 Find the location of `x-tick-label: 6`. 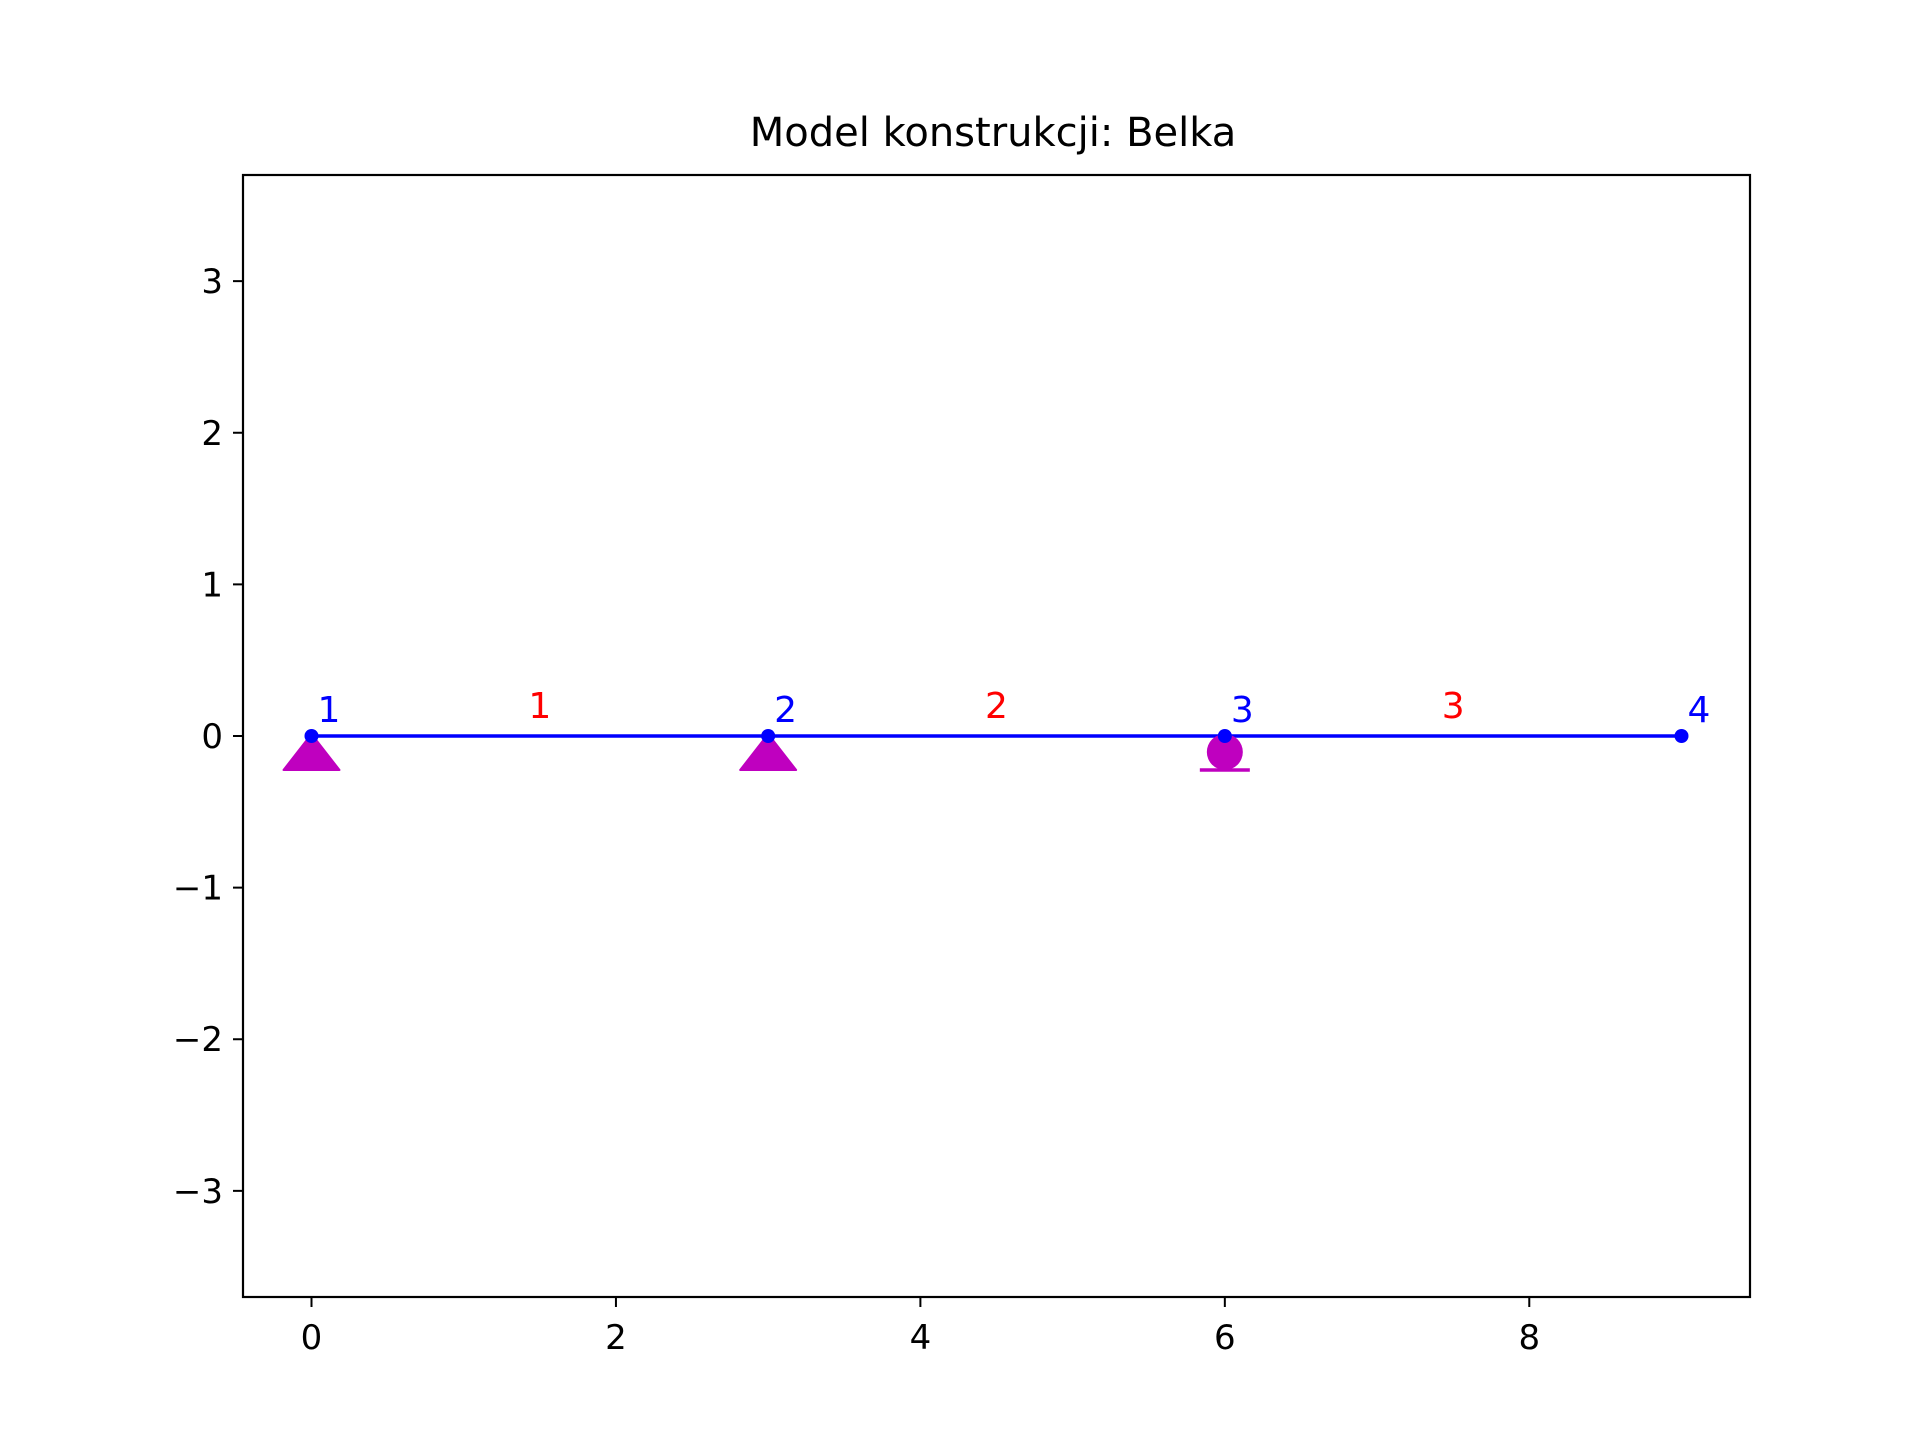

x-tick-label: 6 is located at coordinates (1225, 1338).